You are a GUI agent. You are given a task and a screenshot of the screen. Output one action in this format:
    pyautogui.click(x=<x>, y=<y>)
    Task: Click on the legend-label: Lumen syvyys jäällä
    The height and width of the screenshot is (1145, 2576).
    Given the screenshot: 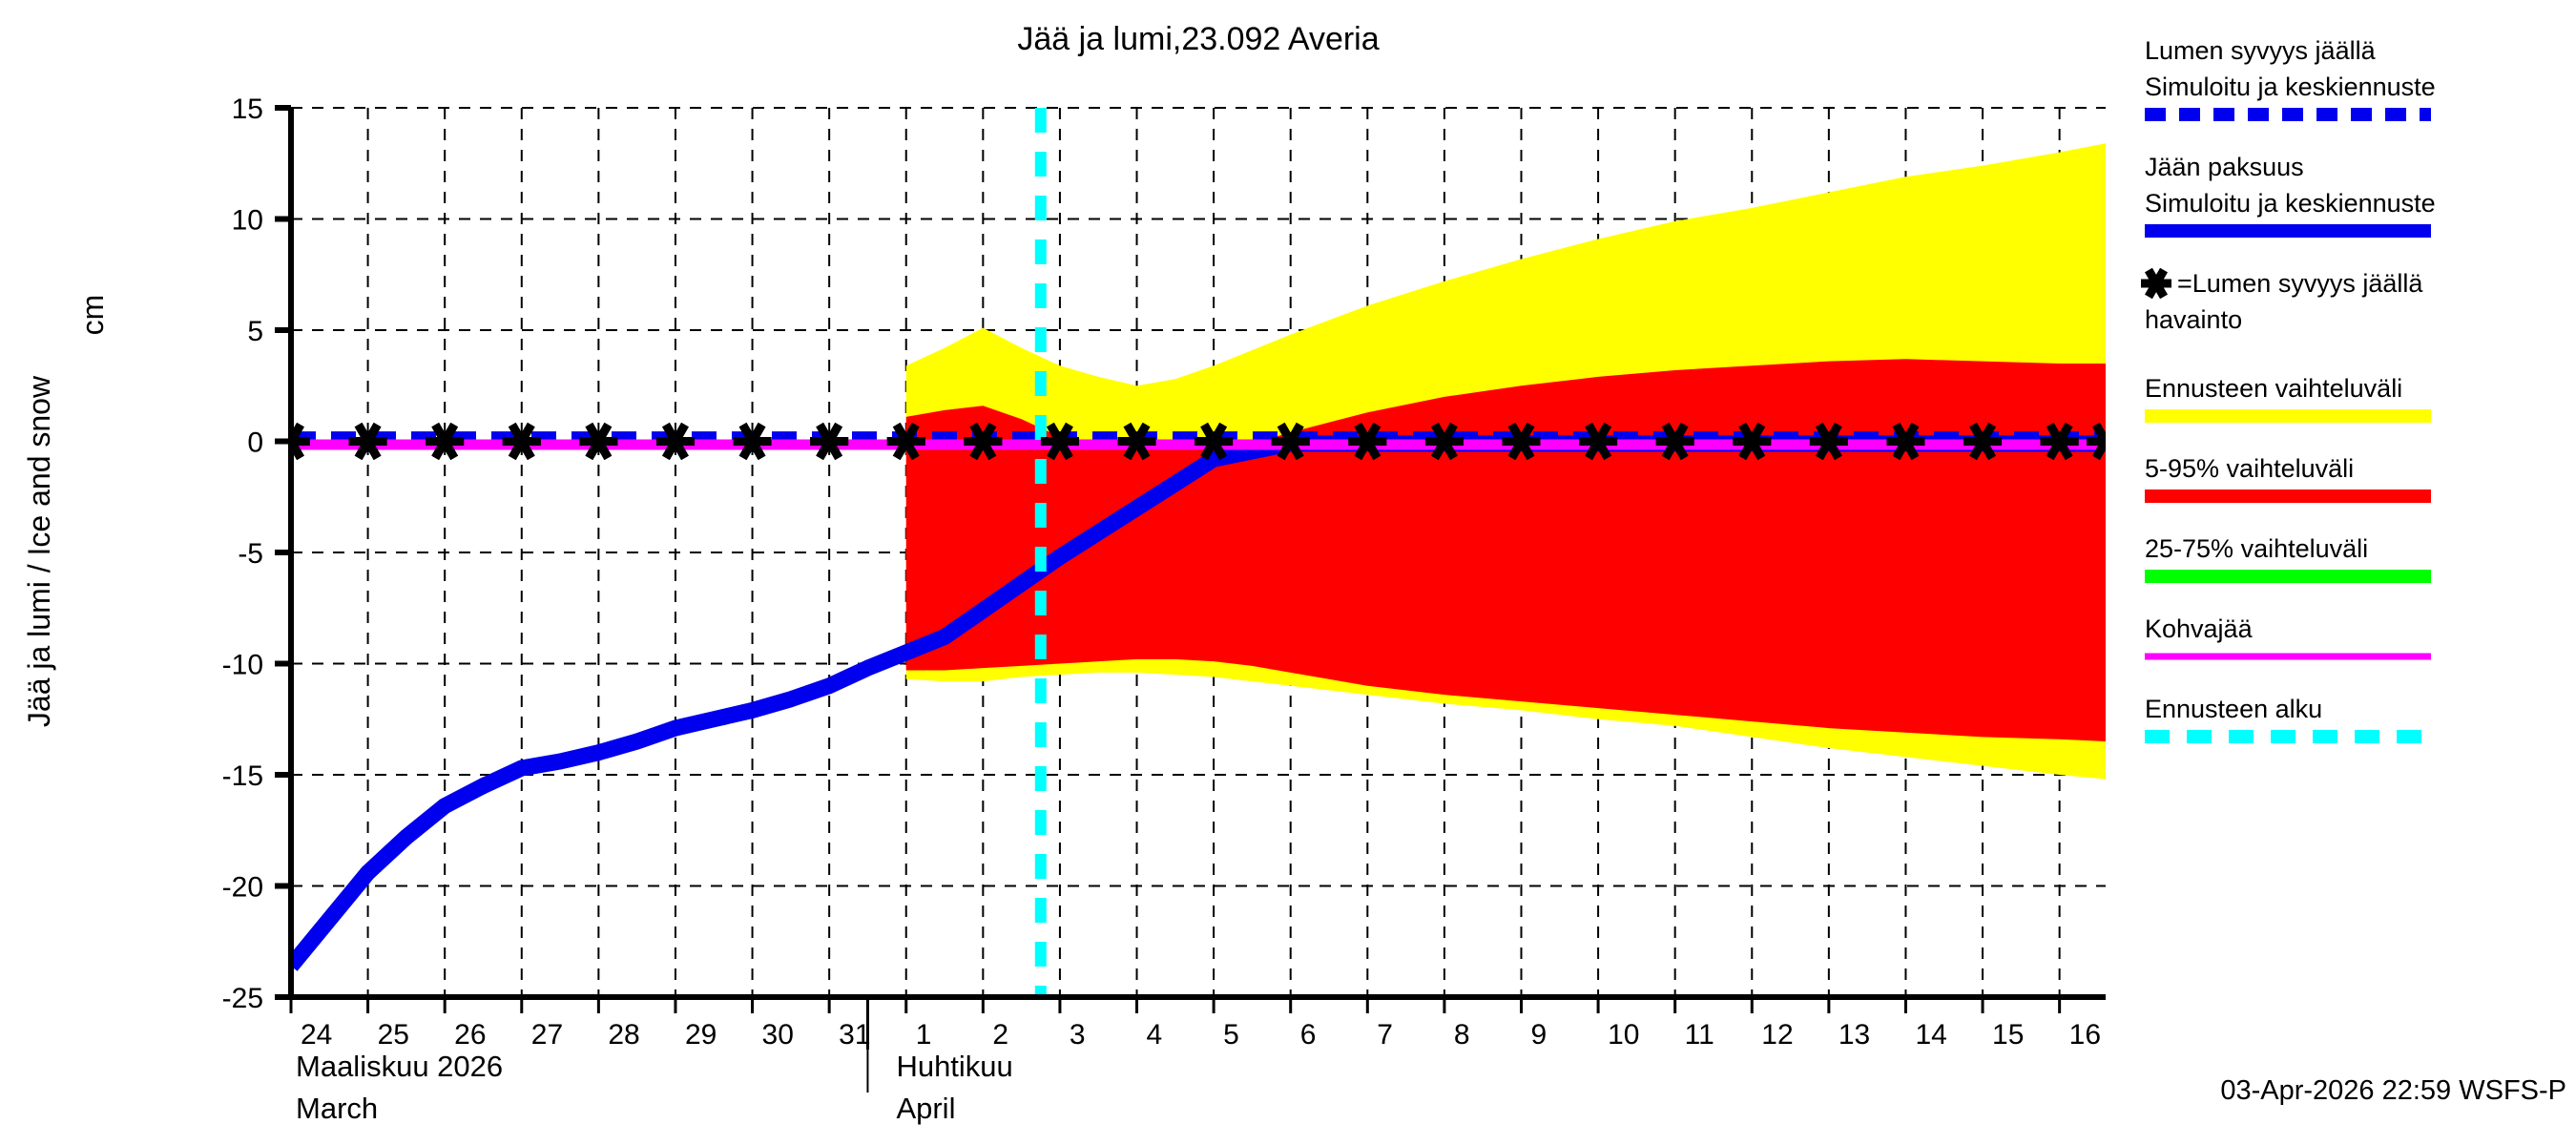 What is the action you would take?
    pyautogui.click(x=2261, y=50)
    